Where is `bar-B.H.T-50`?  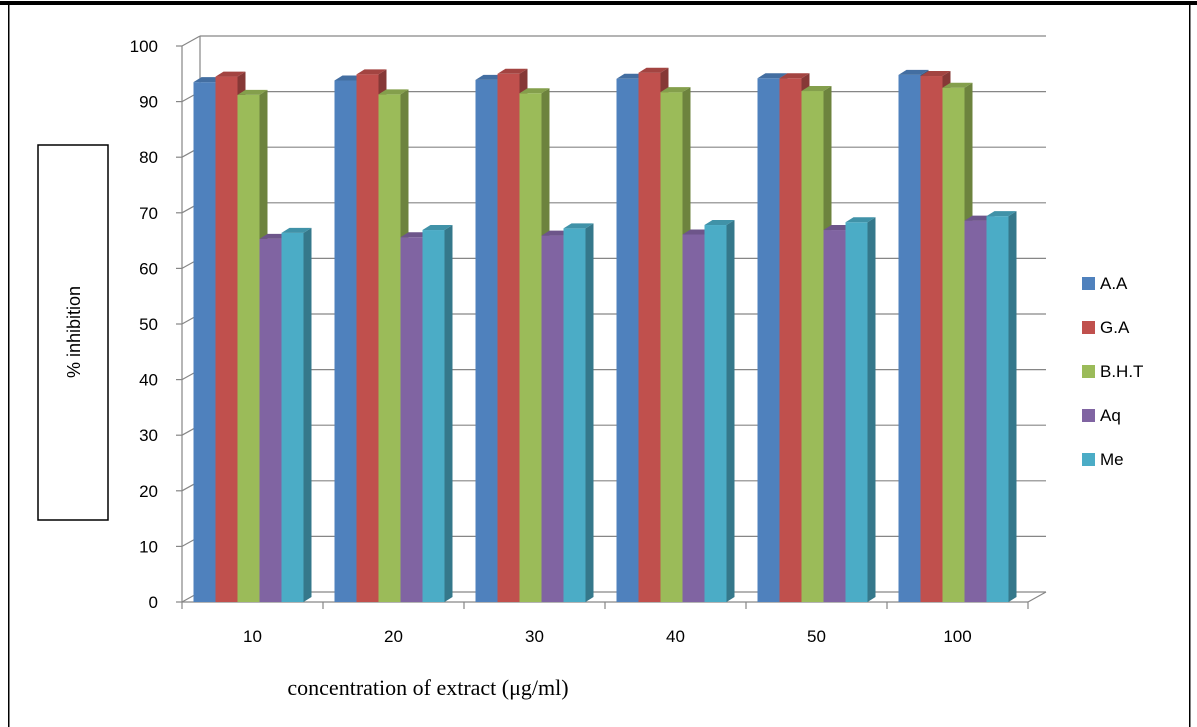
bar-B.H.T-50 is located at coordinates (812, 346).